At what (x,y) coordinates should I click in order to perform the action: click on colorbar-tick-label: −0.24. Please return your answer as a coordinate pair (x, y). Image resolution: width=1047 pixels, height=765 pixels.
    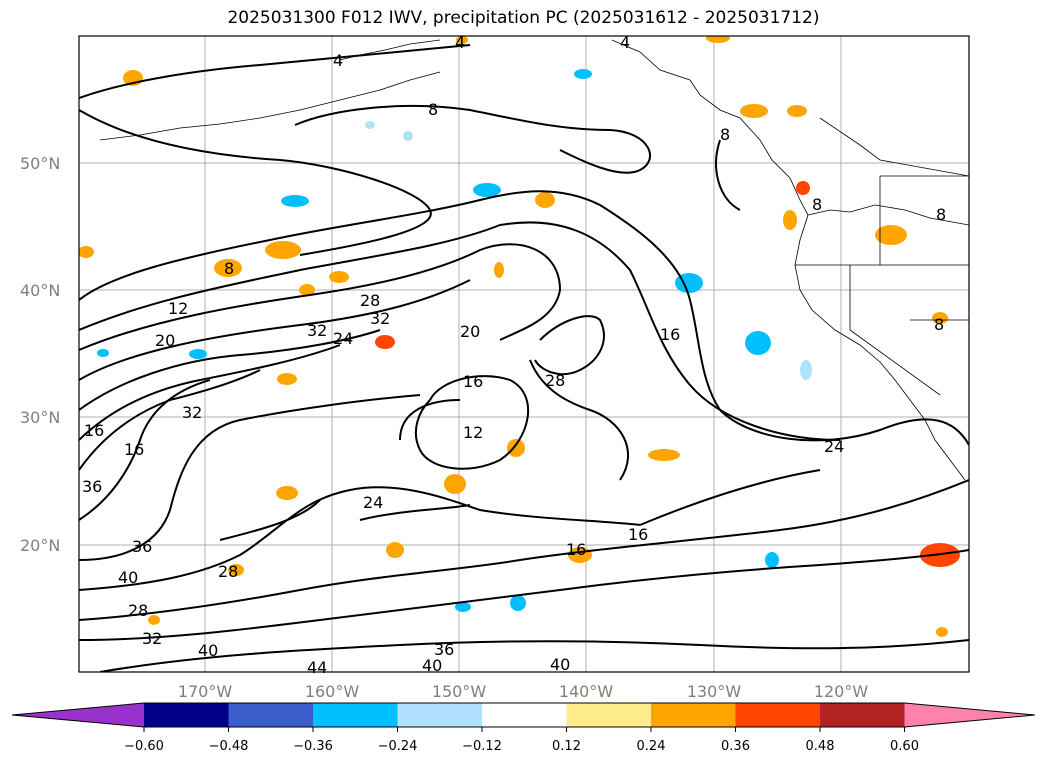
    Looking at the image, I should click on (398, 746).